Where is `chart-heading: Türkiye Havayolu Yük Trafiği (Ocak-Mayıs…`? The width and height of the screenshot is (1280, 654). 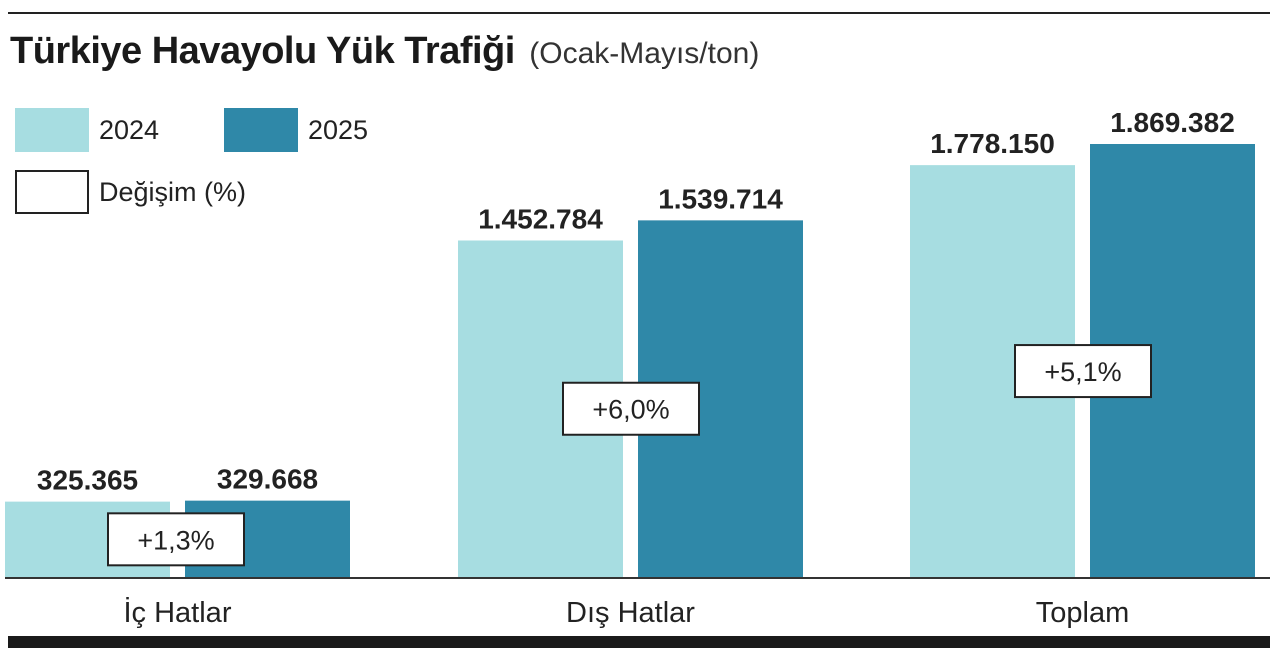
chart-heading: Türkiye Havayolu Yük Trafiği (Ocak-Mayıs… is located at coordinates (384, 51).